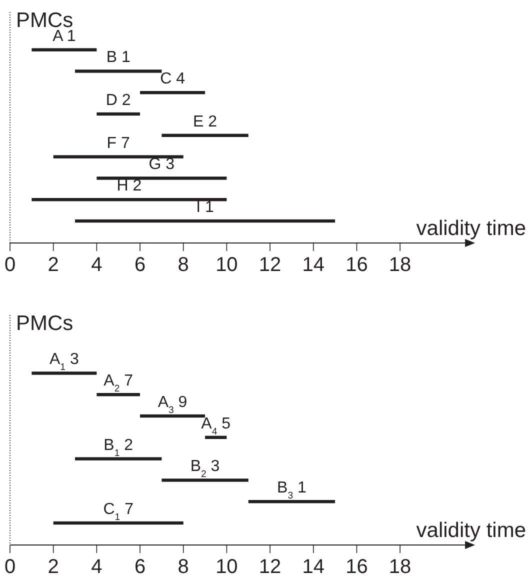 The width and height of the screenshot is (528, 580). What do you see at coordinates (118, 143) in the screenshot?
I see `y-tick-label: F 7` at bounding box center [118, 143].